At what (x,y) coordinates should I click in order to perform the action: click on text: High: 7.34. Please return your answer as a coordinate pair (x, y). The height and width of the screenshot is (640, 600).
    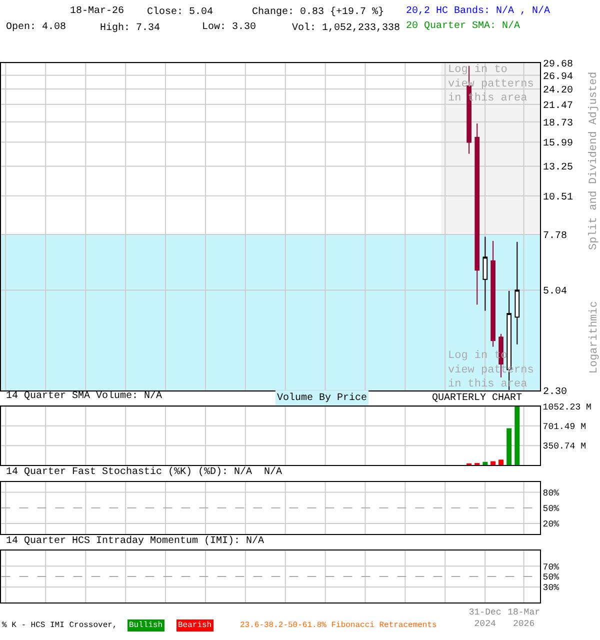
    Looking at the image, I should click on (130, 28).